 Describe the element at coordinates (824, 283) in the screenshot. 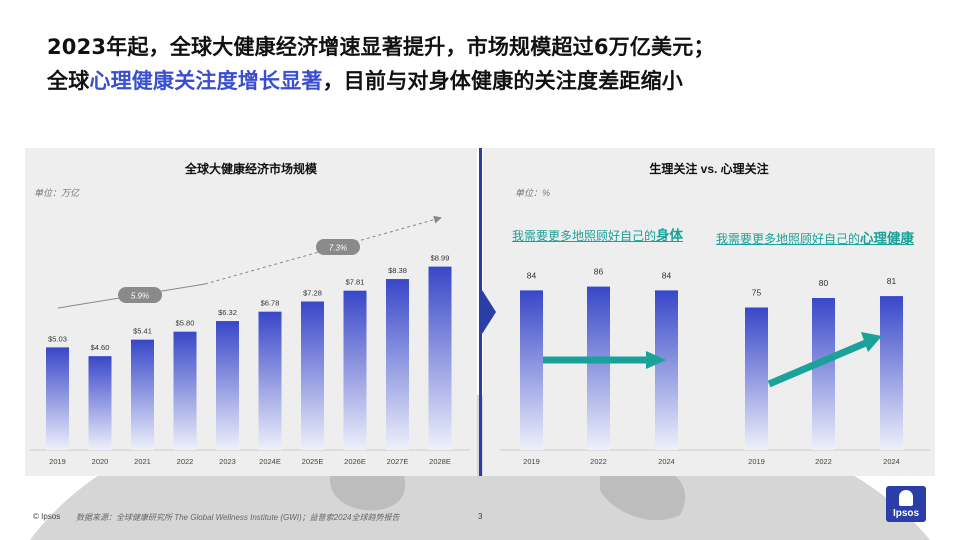

I see `mental-care-value-label: 80` at that location.